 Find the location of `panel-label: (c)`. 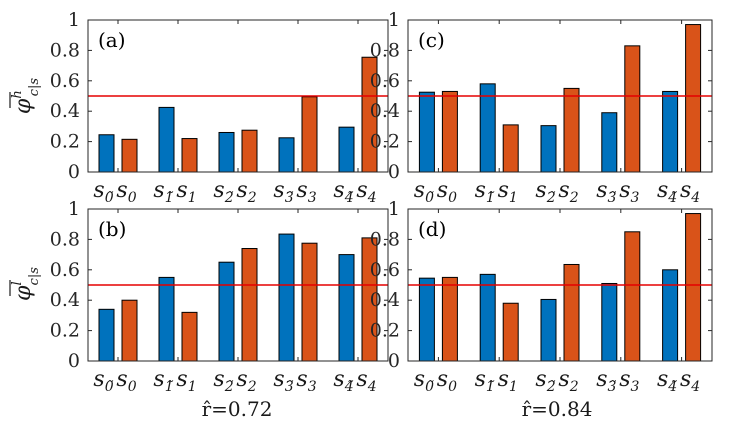

panel-label: (c) is located at coordinates (431, 40).